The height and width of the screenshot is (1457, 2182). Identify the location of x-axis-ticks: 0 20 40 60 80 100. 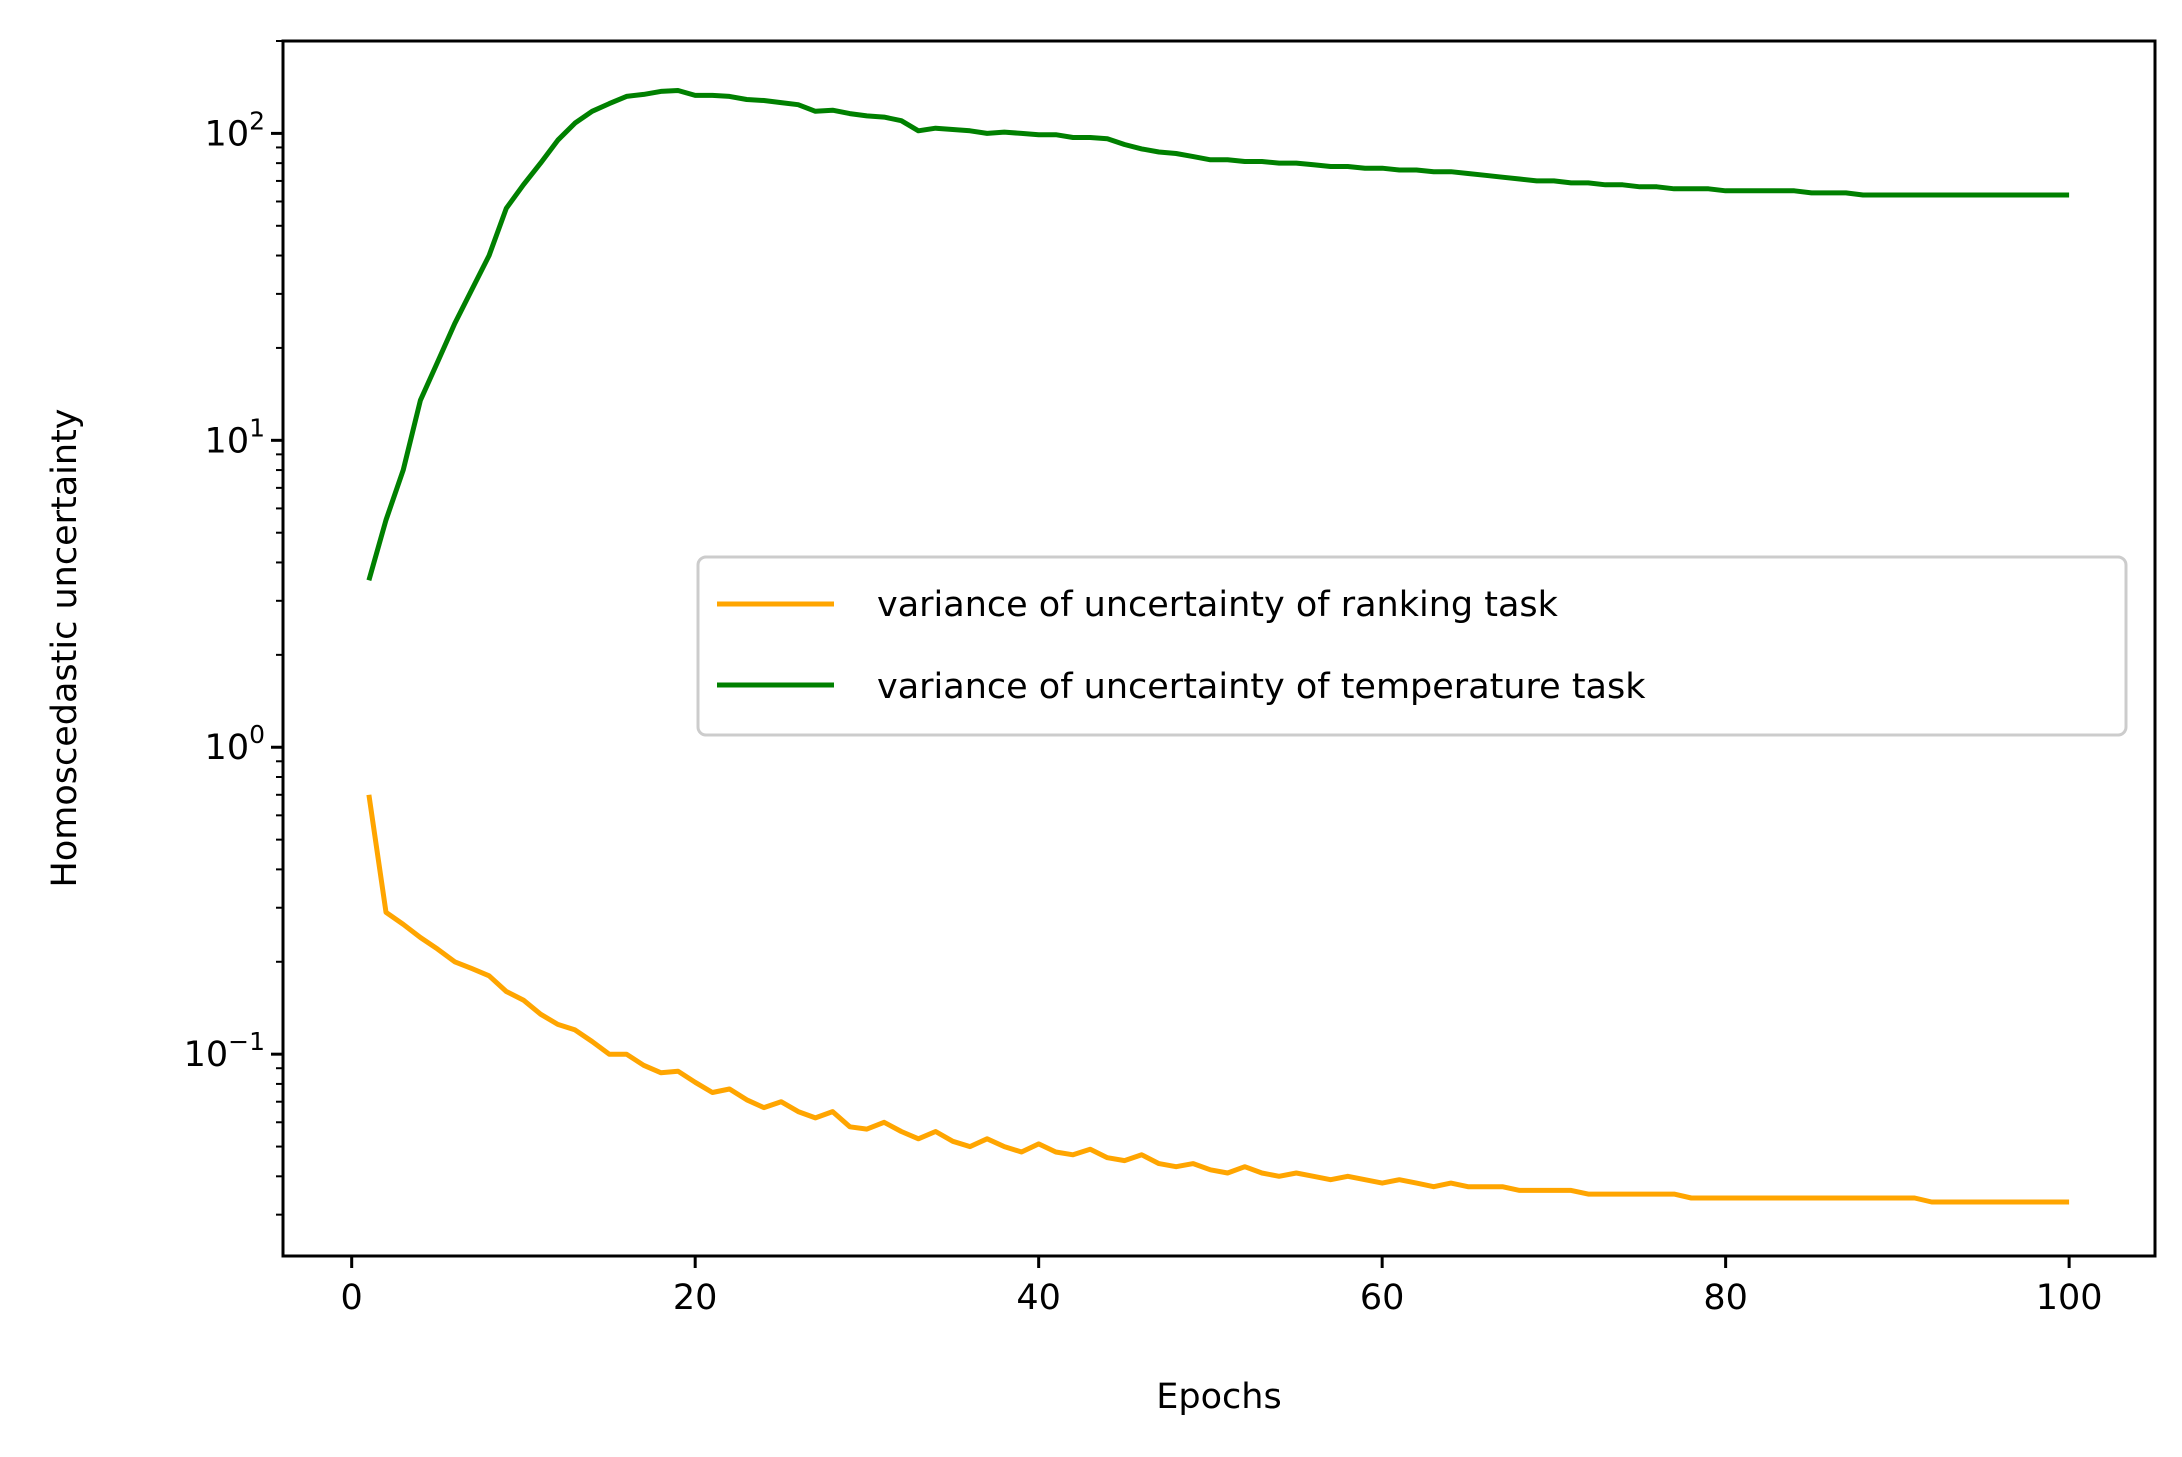
(1222, 1287).